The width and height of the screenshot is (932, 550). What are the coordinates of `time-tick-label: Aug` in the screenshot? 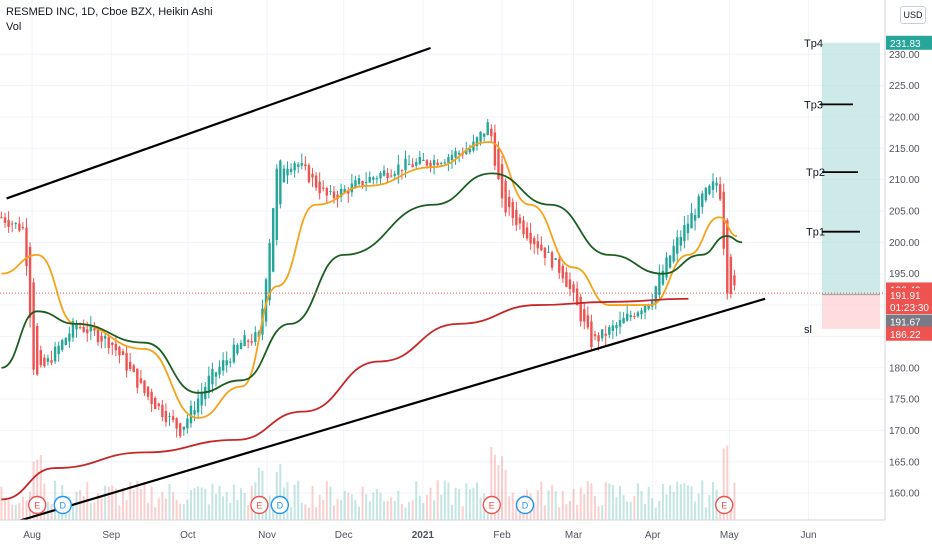 It's located at (32, 535).